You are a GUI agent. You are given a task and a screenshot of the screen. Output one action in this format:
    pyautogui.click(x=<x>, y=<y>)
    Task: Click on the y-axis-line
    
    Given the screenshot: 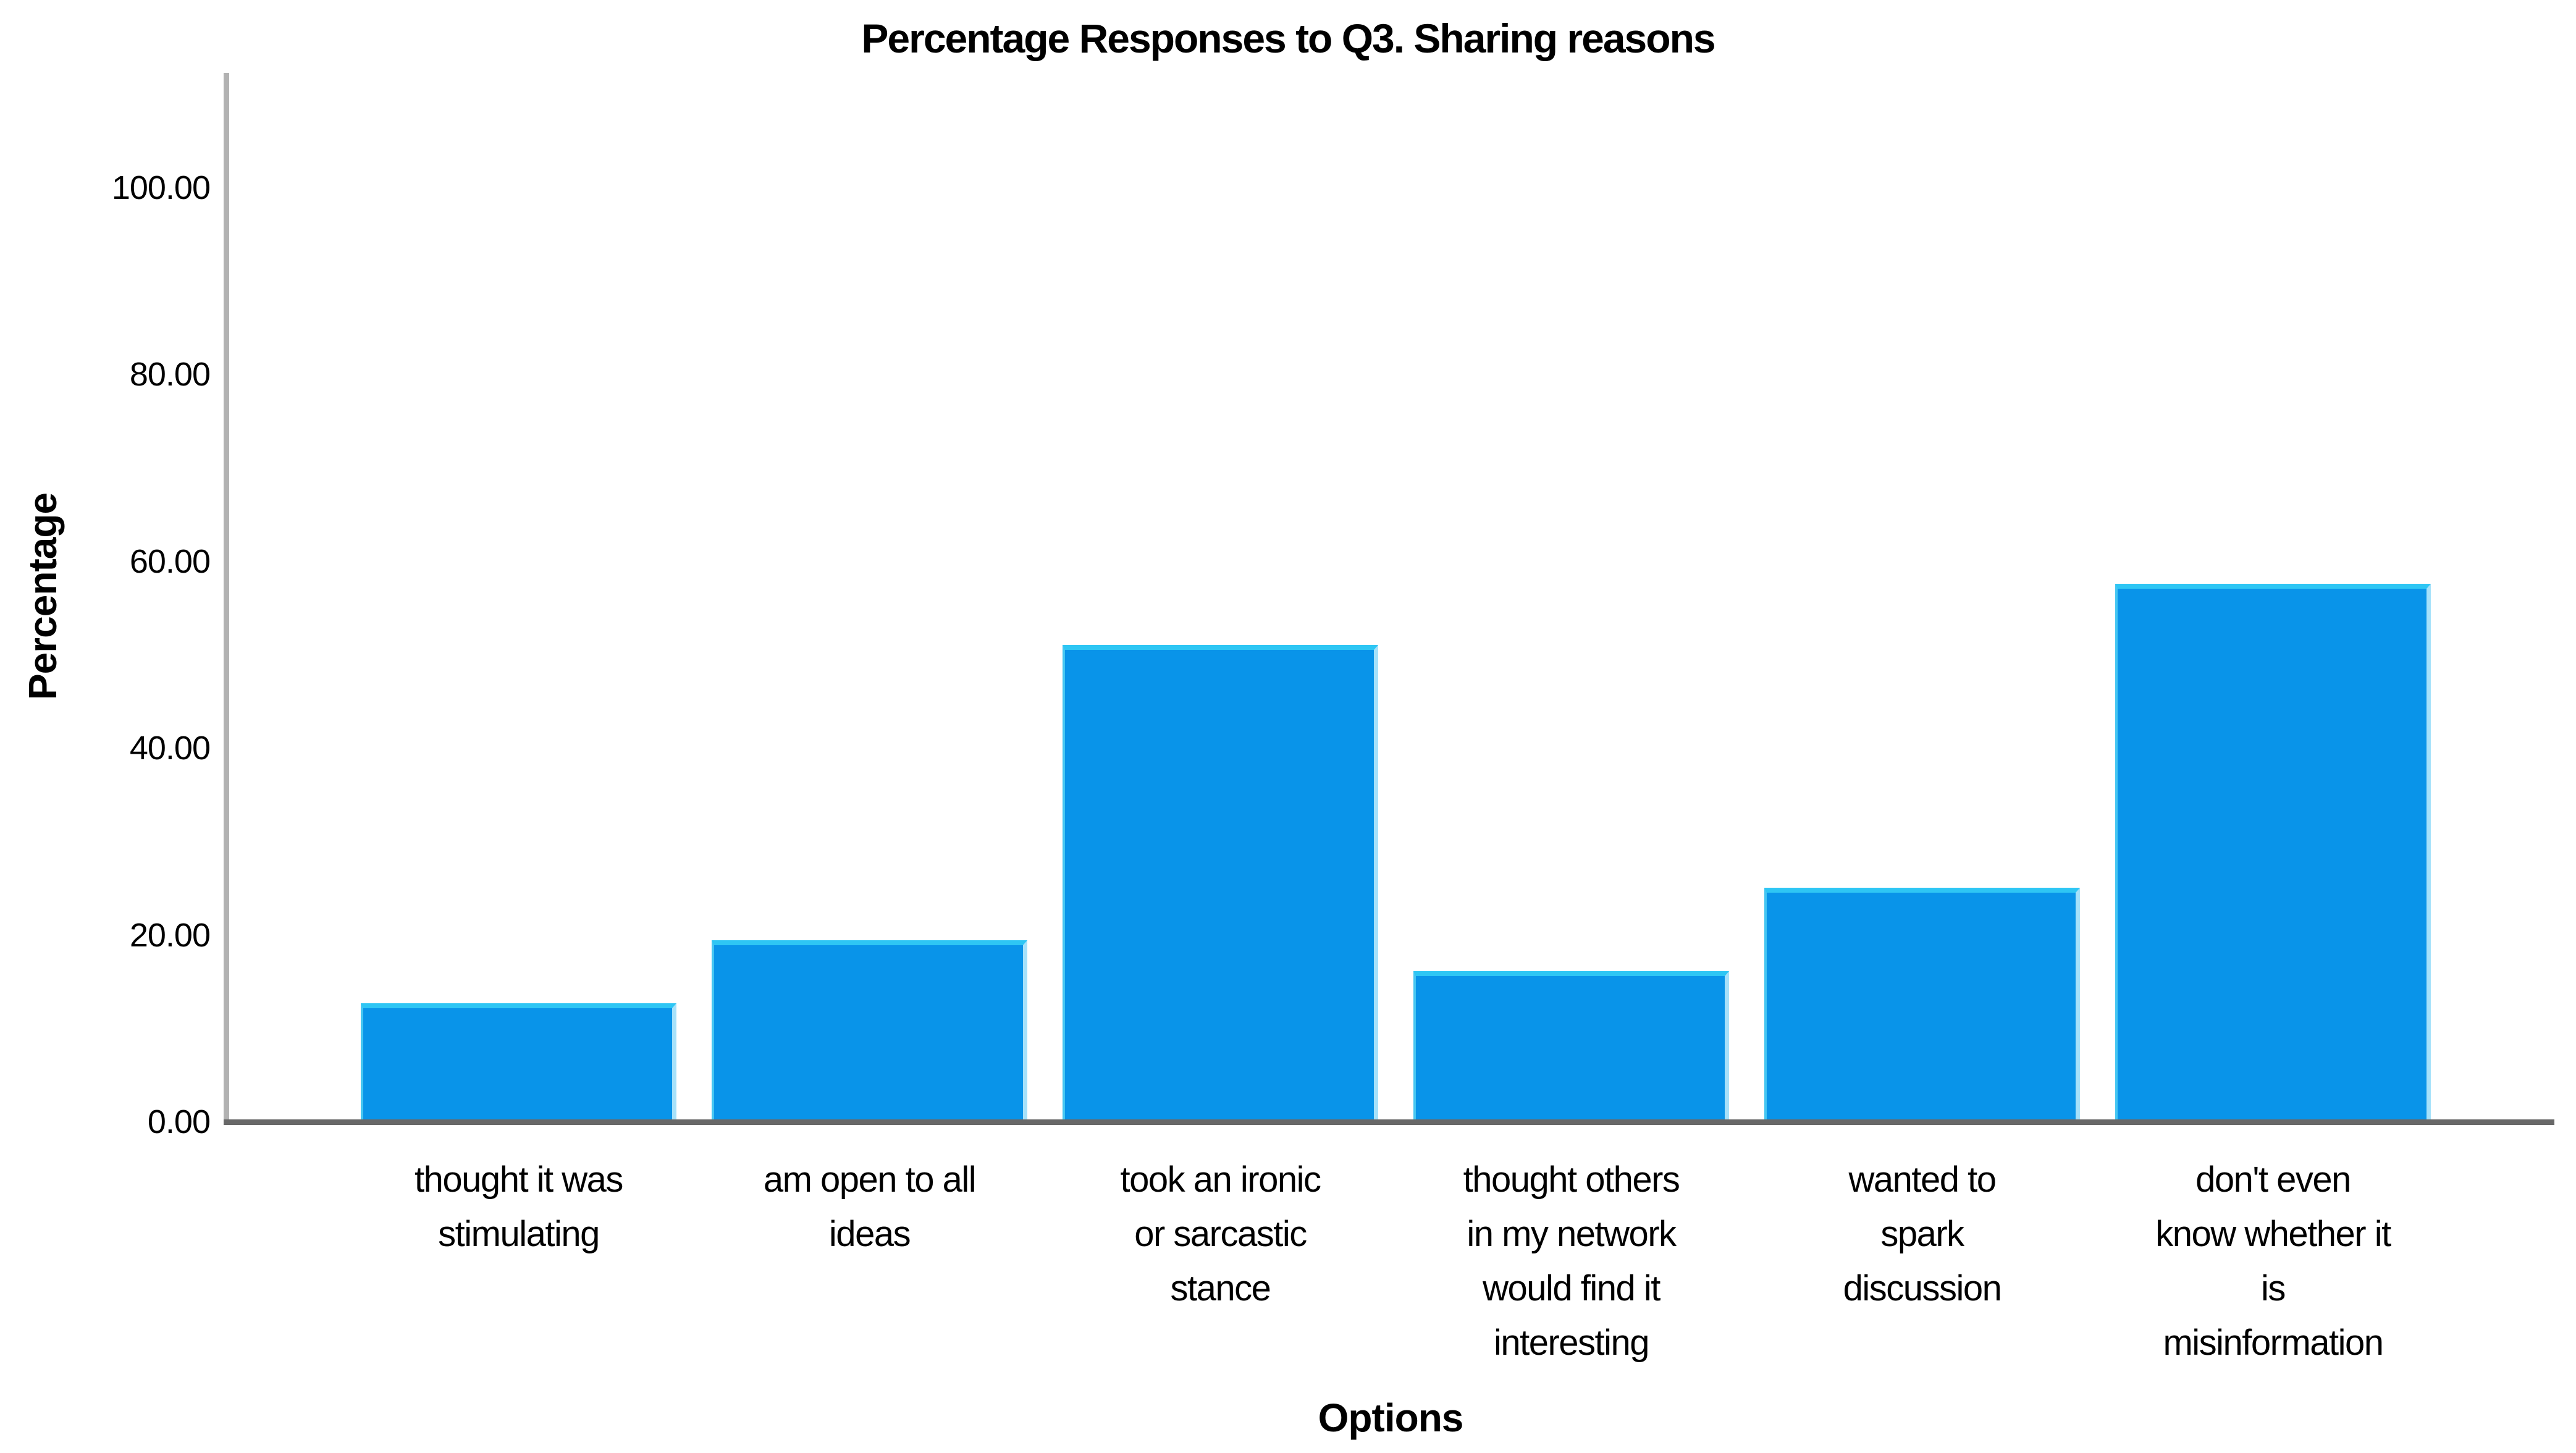 What is the action you would take?
    pyautogui.click(x=226, y=599)
    